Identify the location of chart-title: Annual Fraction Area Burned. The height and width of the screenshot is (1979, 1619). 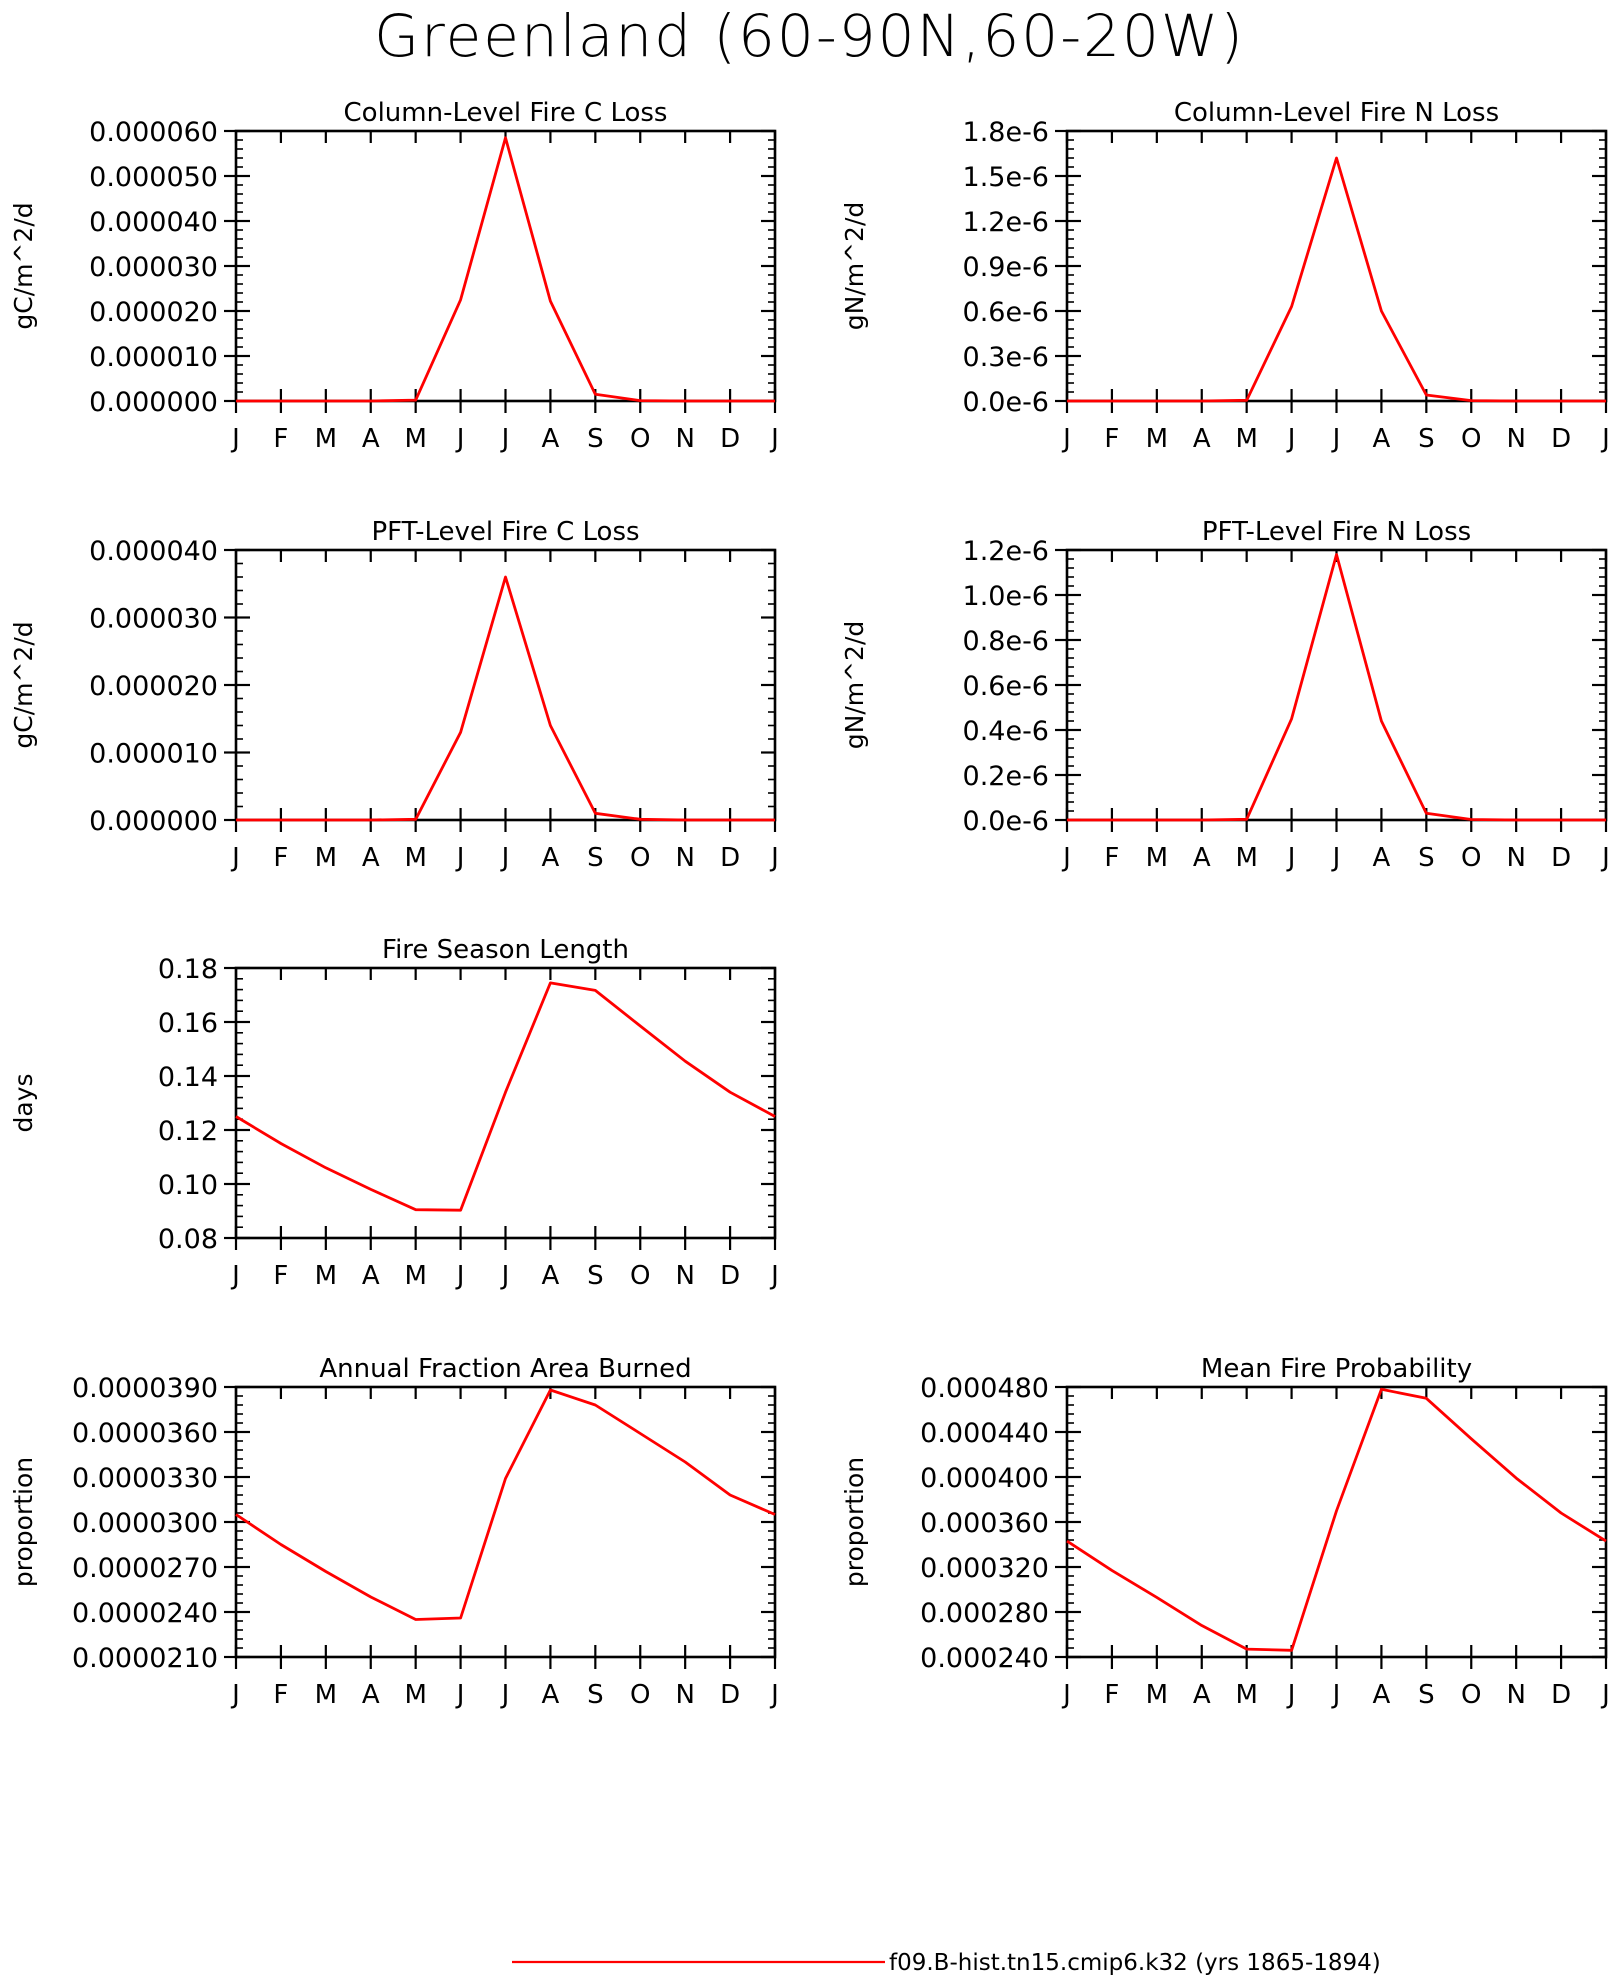
(505, 1369).